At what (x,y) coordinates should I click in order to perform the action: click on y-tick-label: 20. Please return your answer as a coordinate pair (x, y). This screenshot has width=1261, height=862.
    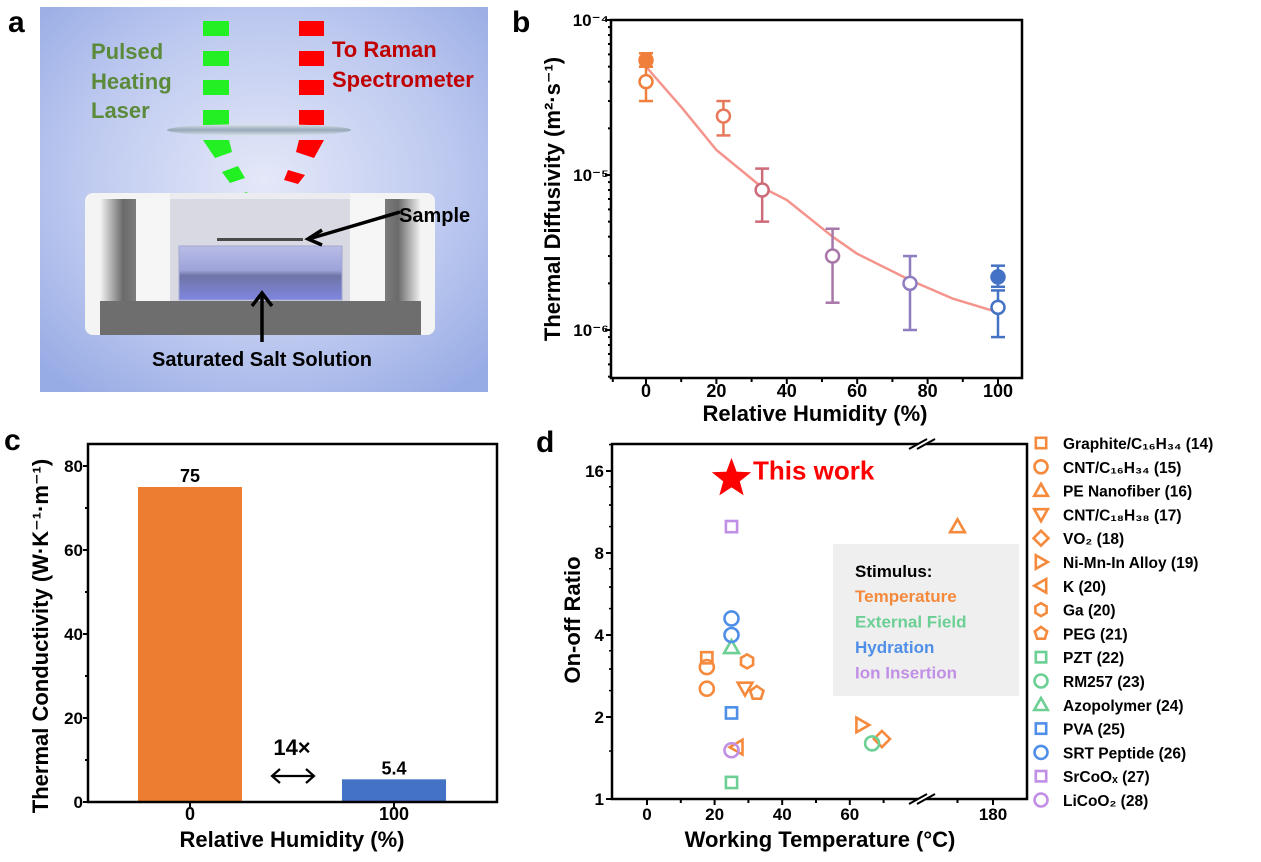
    Looking at the image, I should click on (73, 718).